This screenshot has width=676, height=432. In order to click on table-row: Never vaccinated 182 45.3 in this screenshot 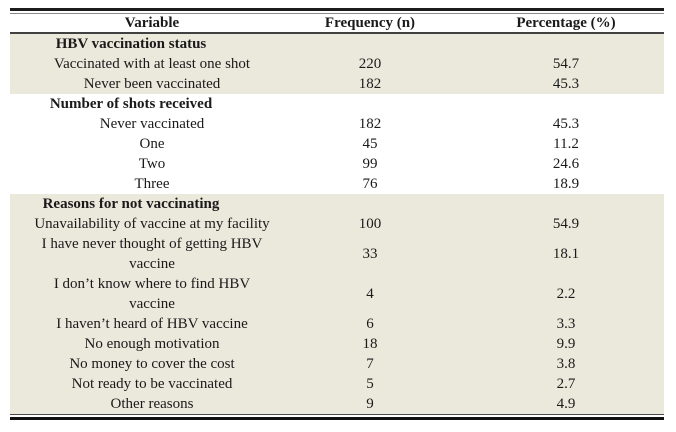, I will do `click(337, 124)`.